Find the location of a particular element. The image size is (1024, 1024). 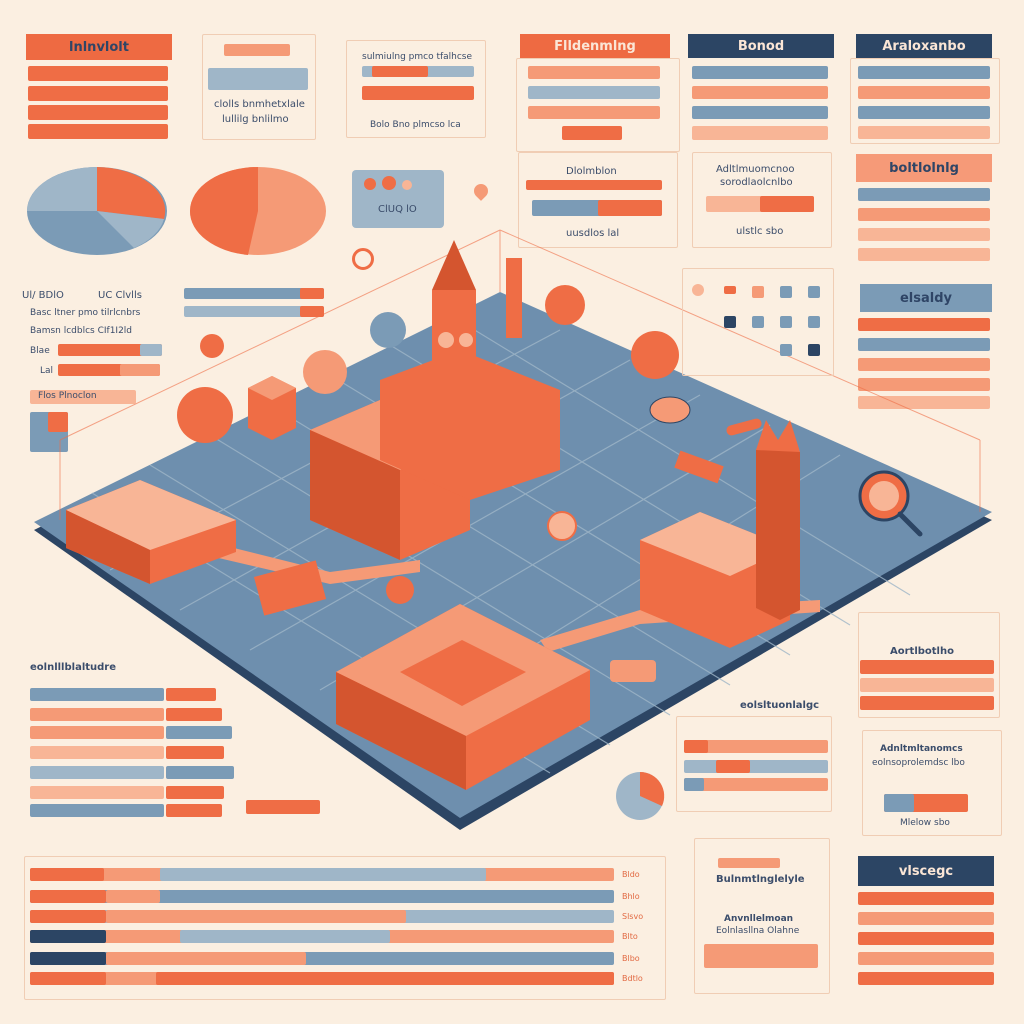

column-header-a: Flldenmlng is located at coordinates (595, 46).